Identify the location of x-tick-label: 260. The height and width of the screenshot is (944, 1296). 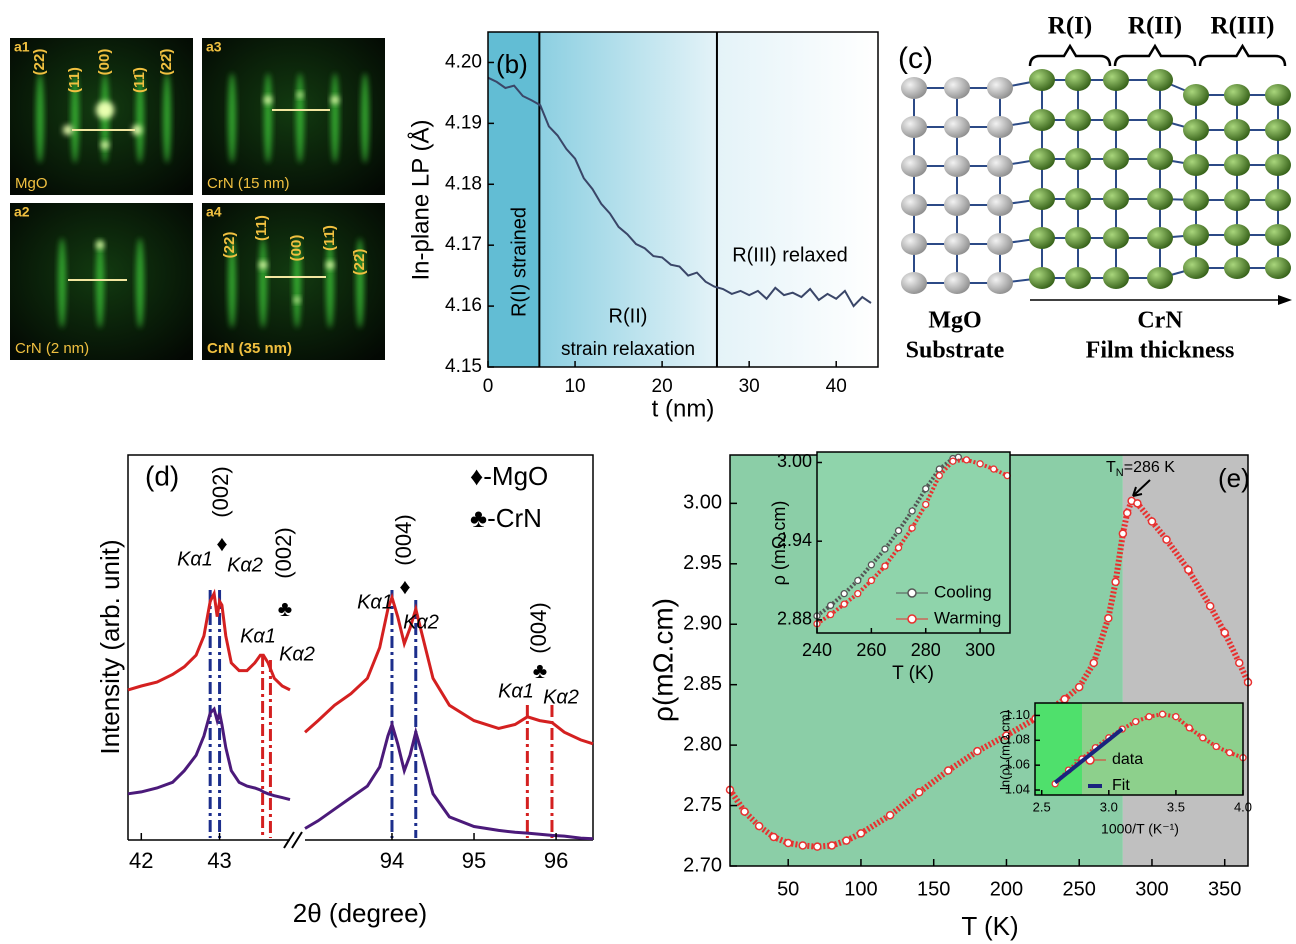
(871, 650).